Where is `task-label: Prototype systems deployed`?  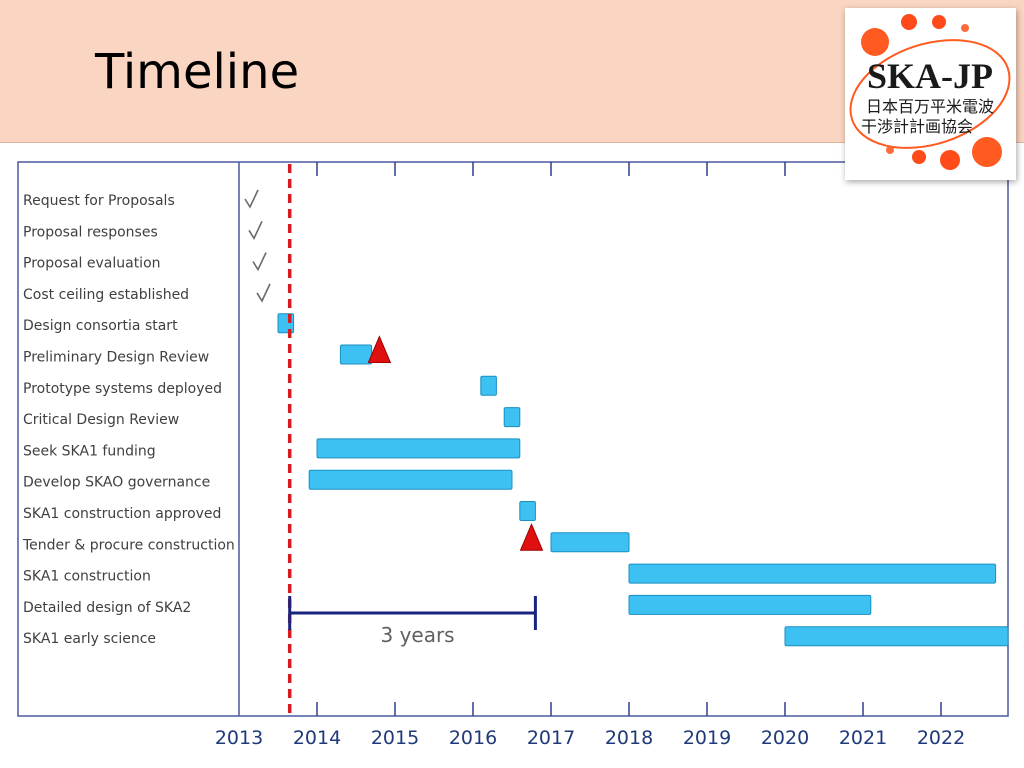
task-label: Prototype systems deployed is located at coordinates (122, 389).